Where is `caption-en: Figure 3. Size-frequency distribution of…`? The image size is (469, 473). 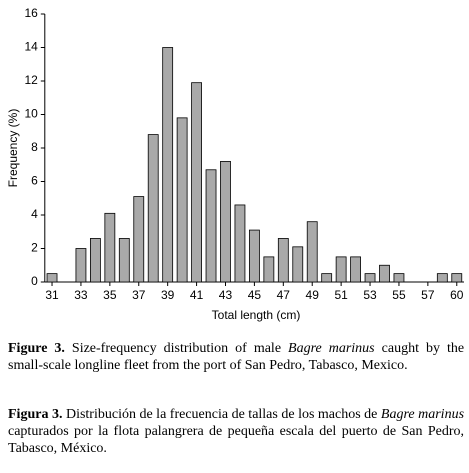 caption-en: Figure 3. Size-frequency distribution of… is located at coordinates (236, 357).